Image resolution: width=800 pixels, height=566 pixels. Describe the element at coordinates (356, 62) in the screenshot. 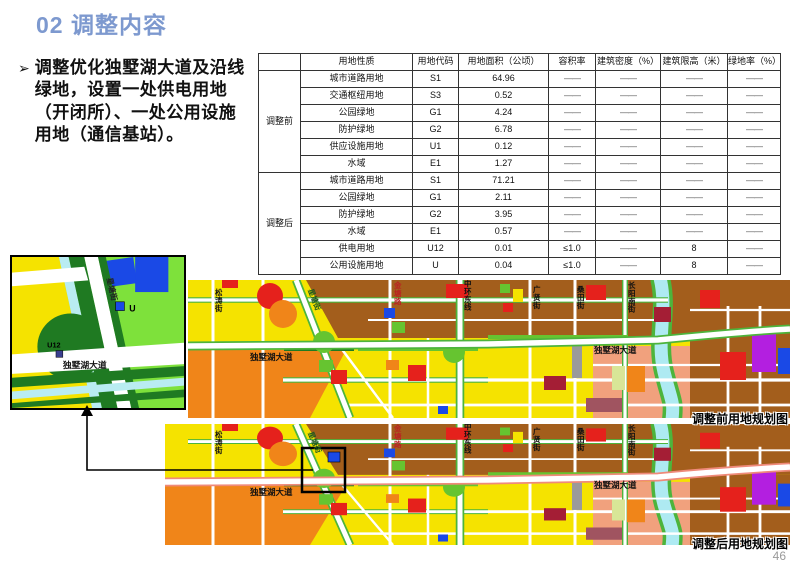

I see `col-header-nature: 用地性质` at that location.